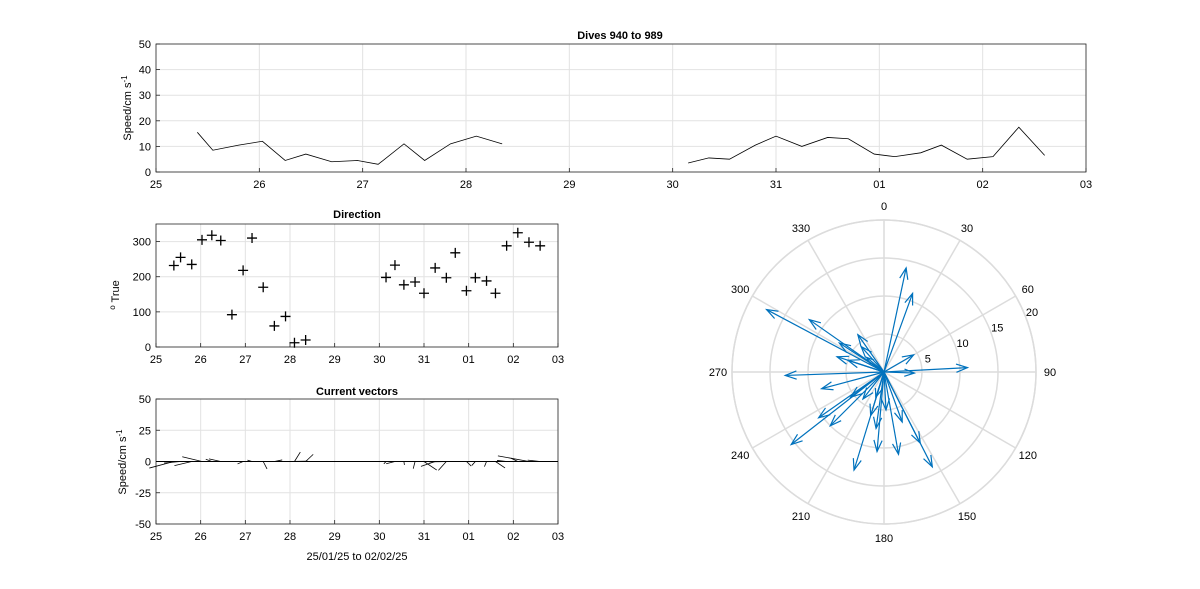  What do you see at coordinates (1050, 373) in the screenshot?
I see `polar-angle-label: 90` at bounding box center [1050, 373].